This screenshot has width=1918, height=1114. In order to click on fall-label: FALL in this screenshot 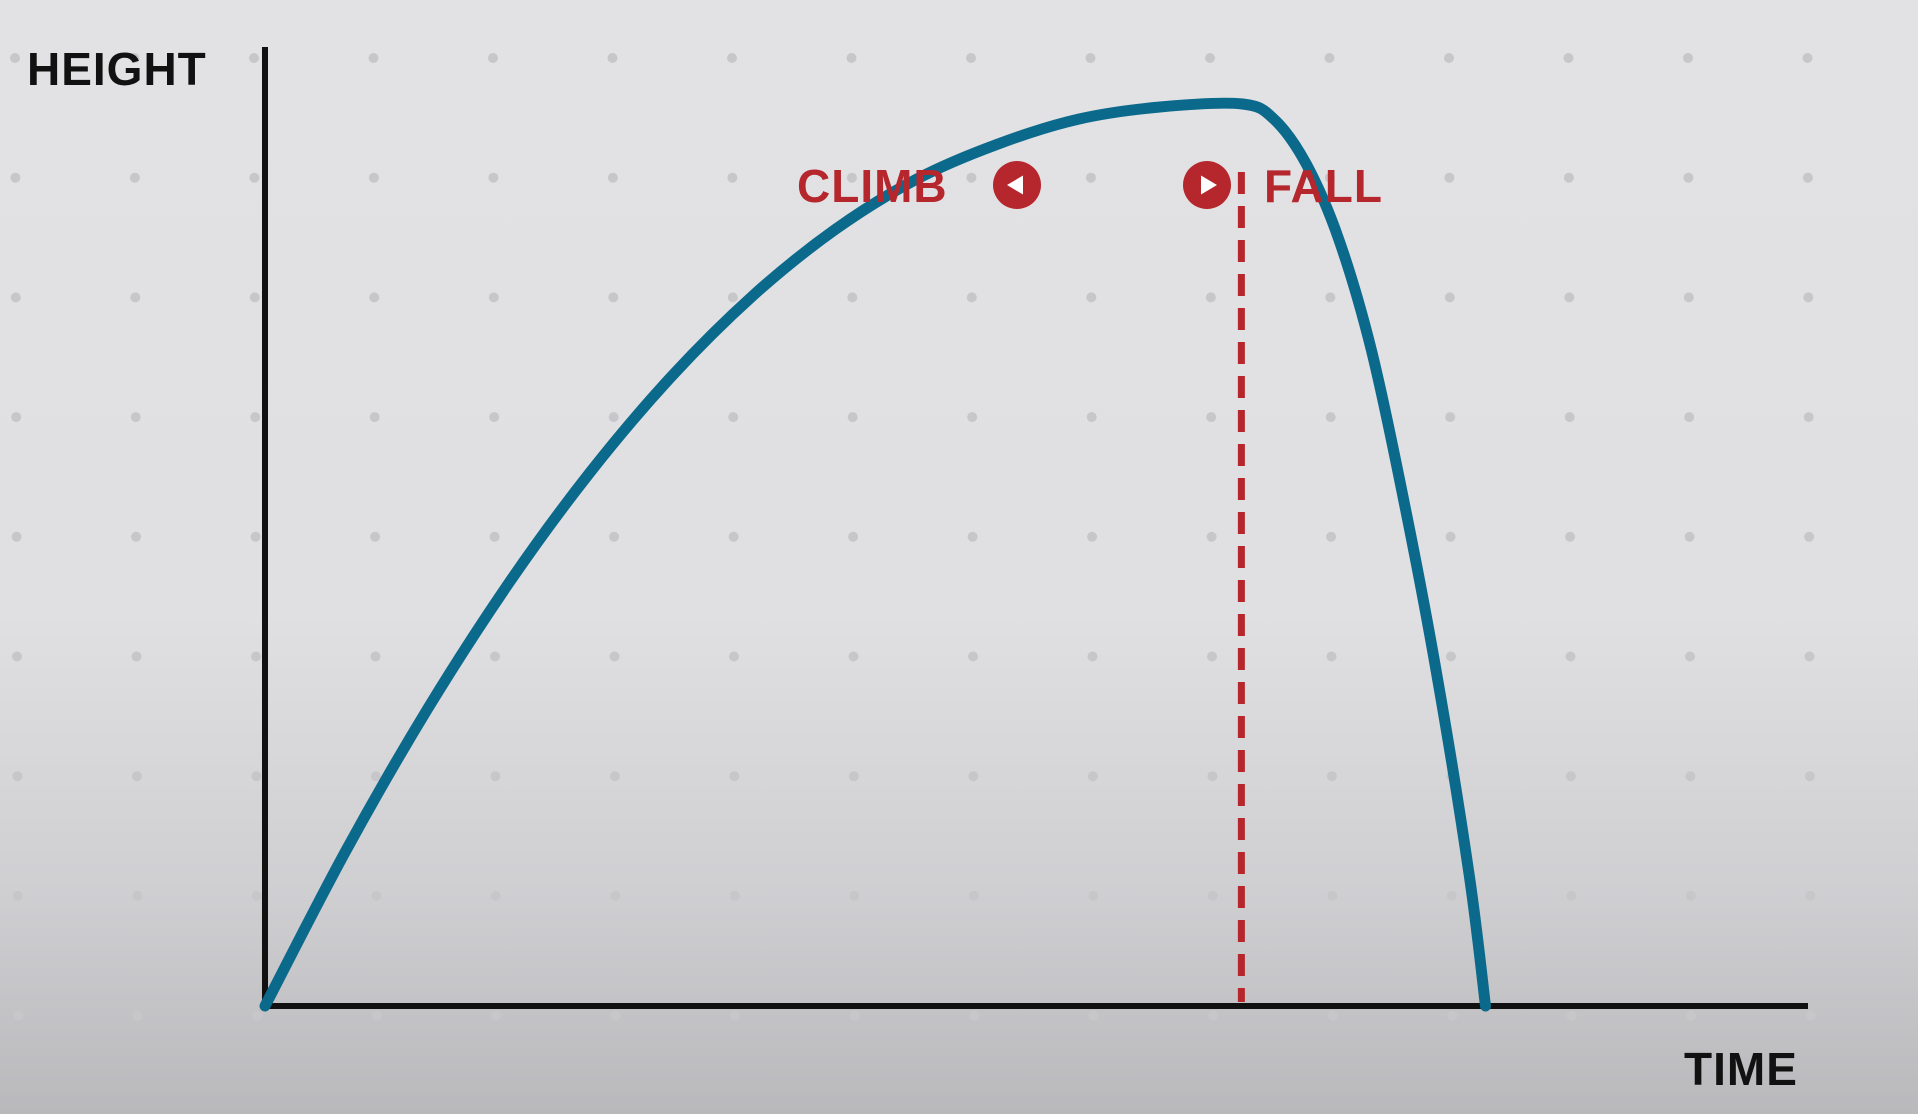, I will do `click(1323, 186)`.